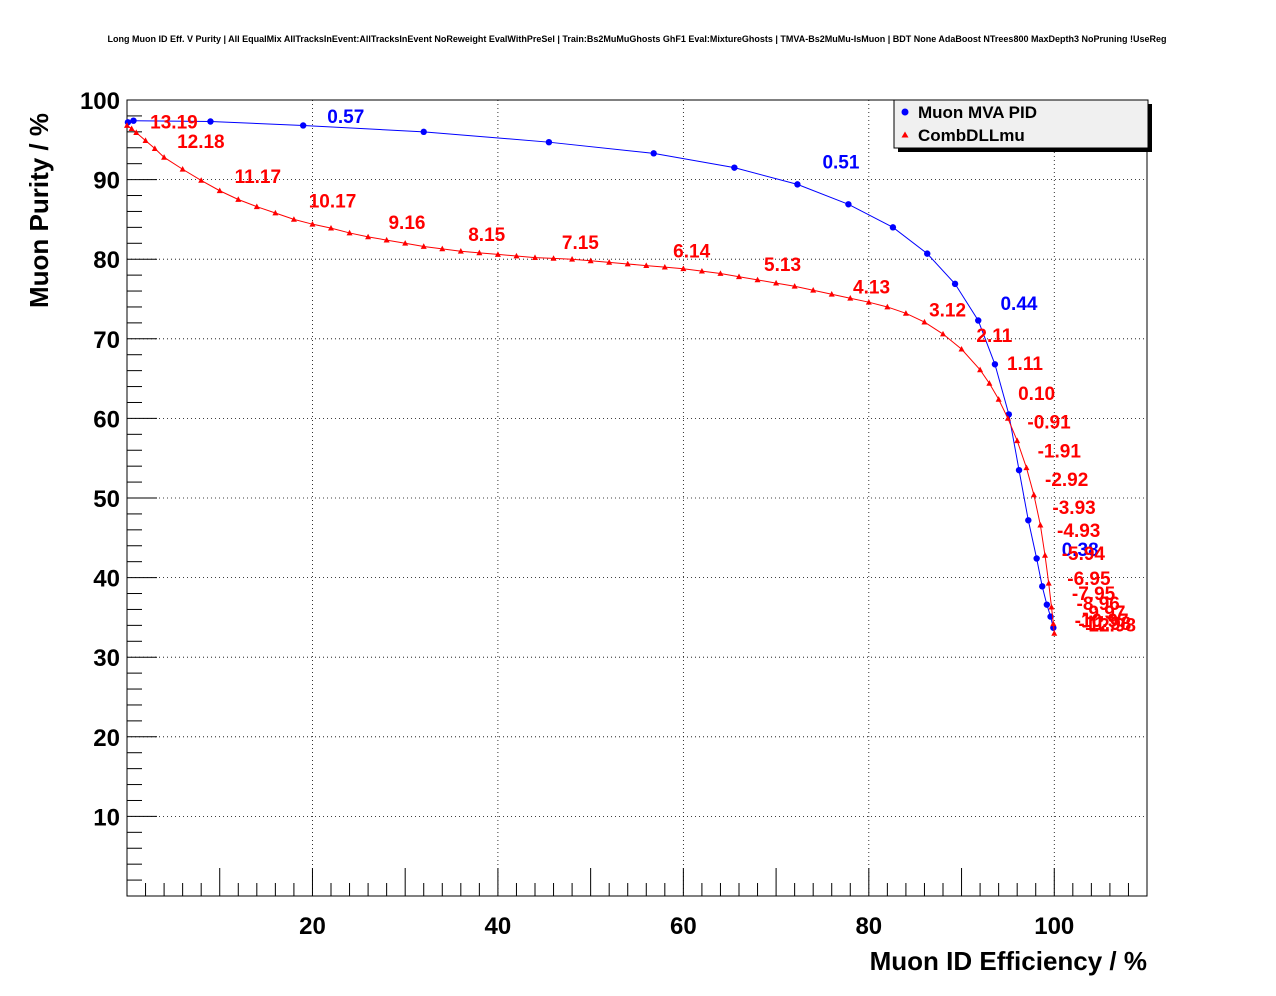  I want to click on cut-value-label: -12.98, so click(1109, 626).